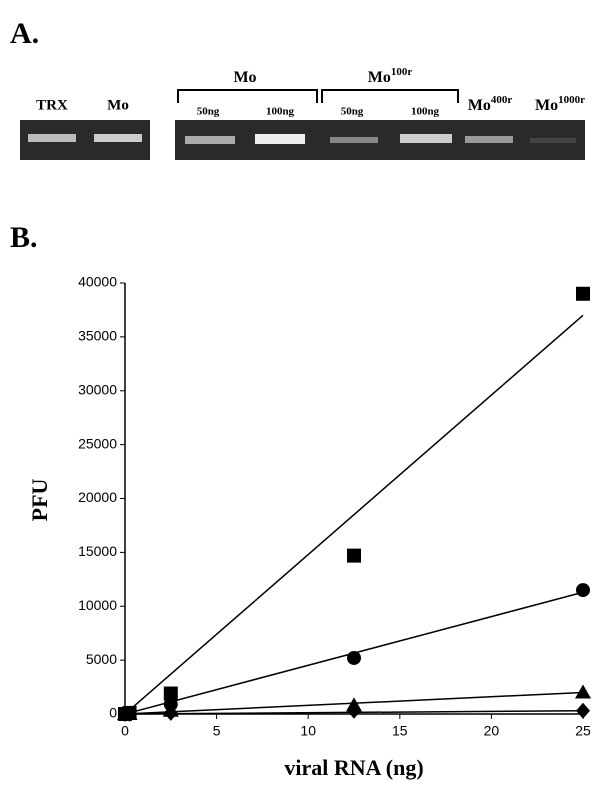  What do you see at coordinates (97, 551) in the screenshot?
I see `y-tick-label: 15000` at bounding box center [97, 551].